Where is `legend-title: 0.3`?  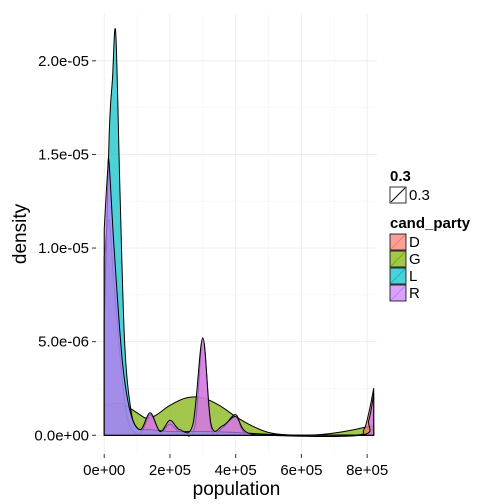 legend-title: 0.3 is located at coordinates (400, 176).